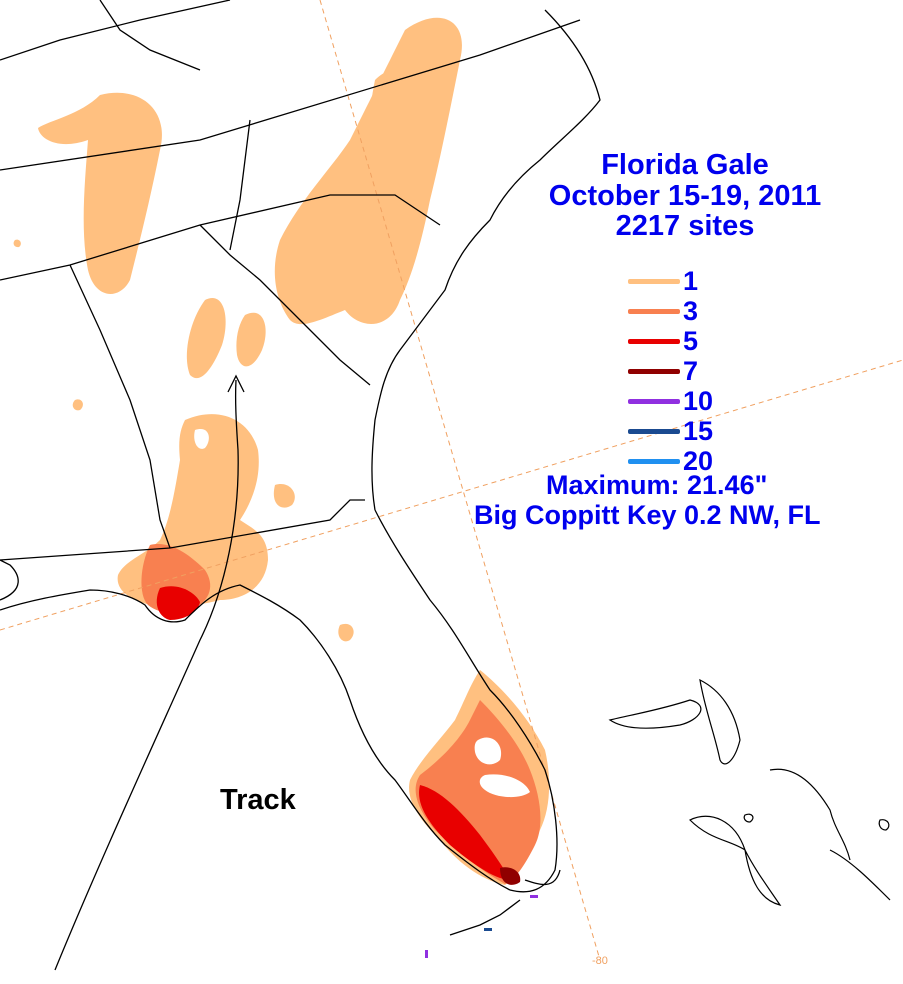  What do you see at coordinates (466, 701) in the screenshot?
I see `fl-east-coast` at bounding box center [466, 701].